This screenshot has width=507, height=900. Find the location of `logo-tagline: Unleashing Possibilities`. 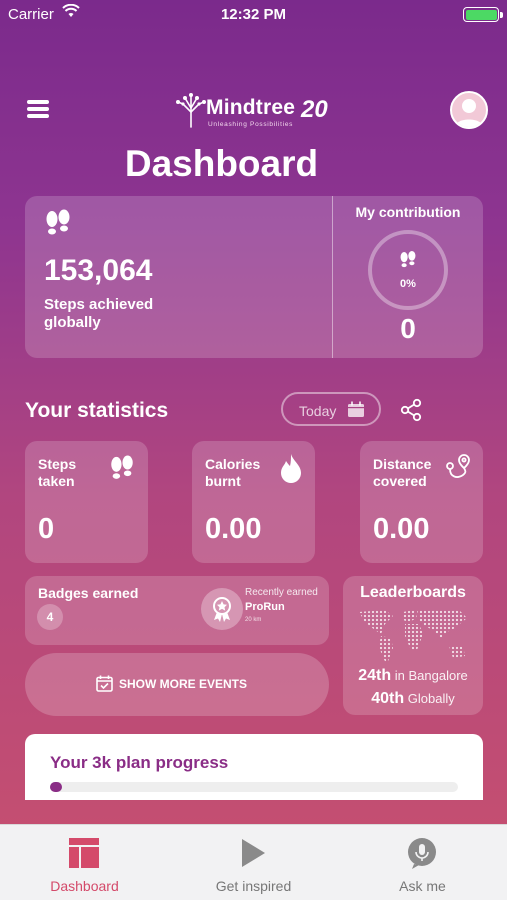

logo-tagline: Unleashing Possibilities is located at coordinates (251, 124).